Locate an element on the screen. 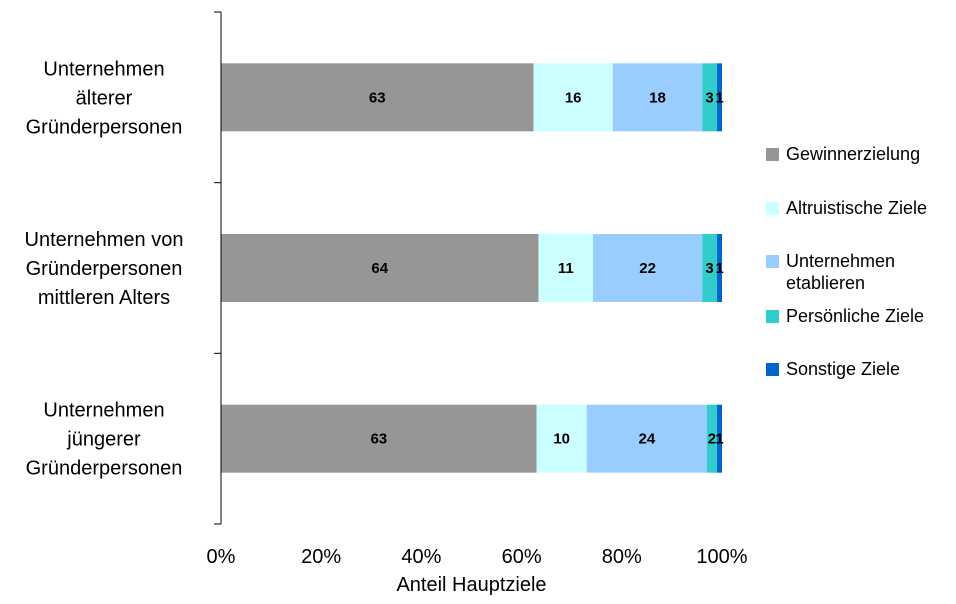  category-label-3: Unternehmen jüngerer Gründerpersonen is located at coordinates (104, 440).